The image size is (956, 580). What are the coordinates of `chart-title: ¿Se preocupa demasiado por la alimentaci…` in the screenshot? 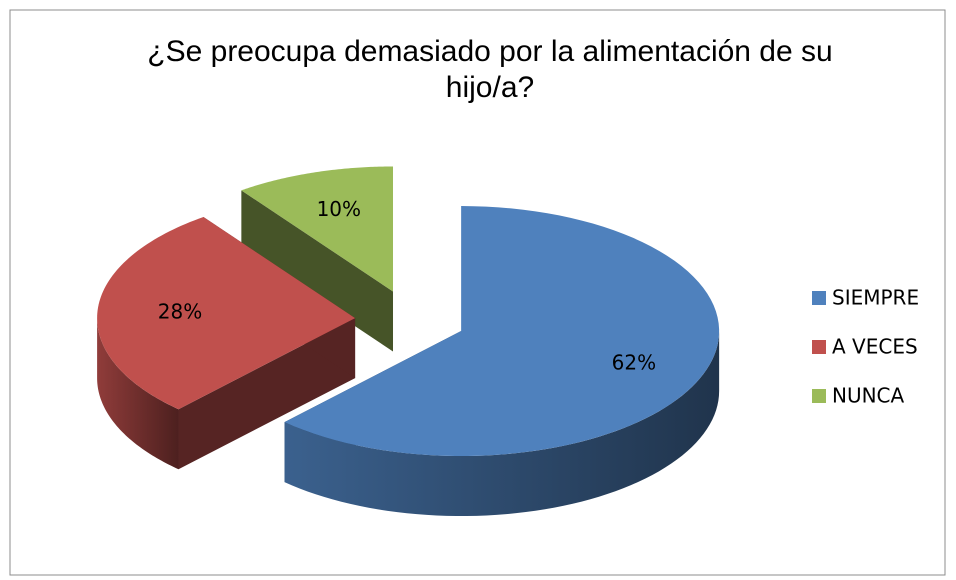 It's located at (490, 69).